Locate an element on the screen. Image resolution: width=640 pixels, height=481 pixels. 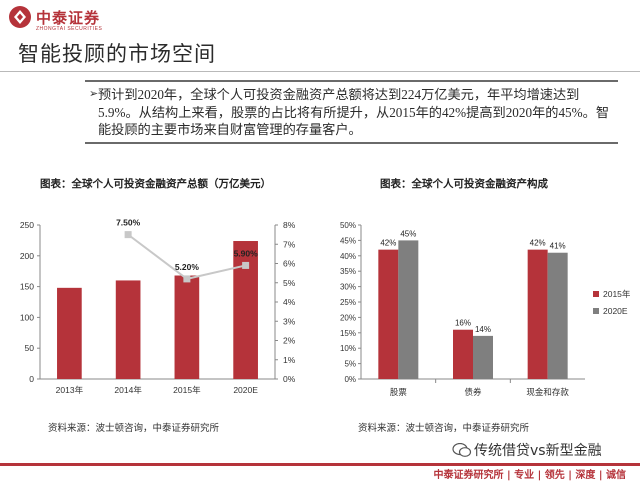
legend-label-0: 2015年 is located at coordinates (617, 294).